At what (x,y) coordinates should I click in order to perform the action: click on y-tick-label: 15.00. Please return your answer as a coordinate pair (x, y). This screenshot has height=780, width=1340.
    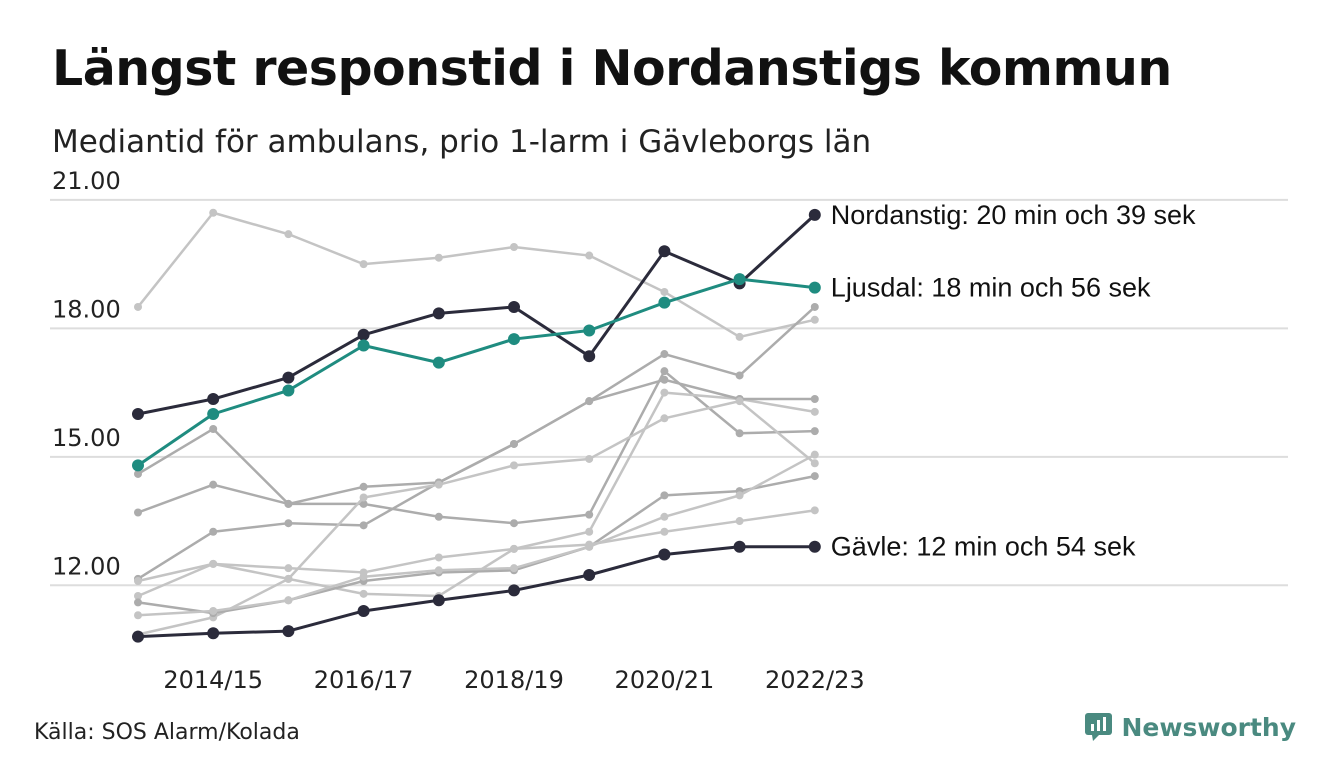
    Looking at the image, I should click on (86, 438).